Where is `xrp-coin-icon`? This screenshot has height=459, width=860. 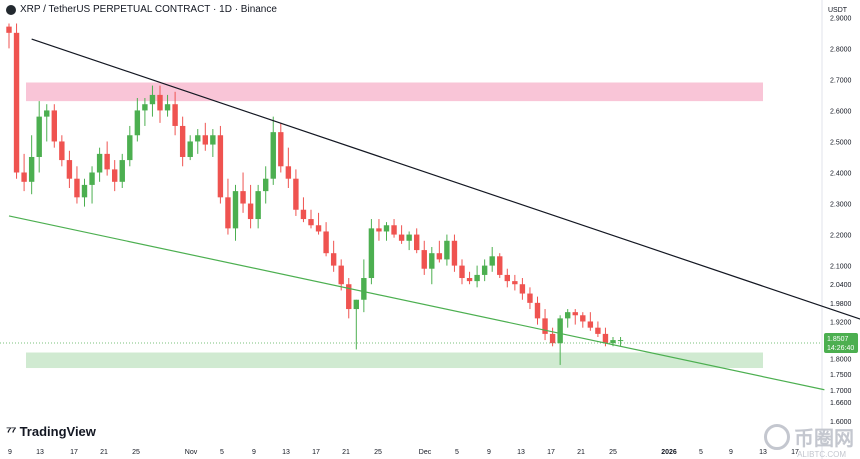
xrp-coin-icon is located at coordinates (11, 9).